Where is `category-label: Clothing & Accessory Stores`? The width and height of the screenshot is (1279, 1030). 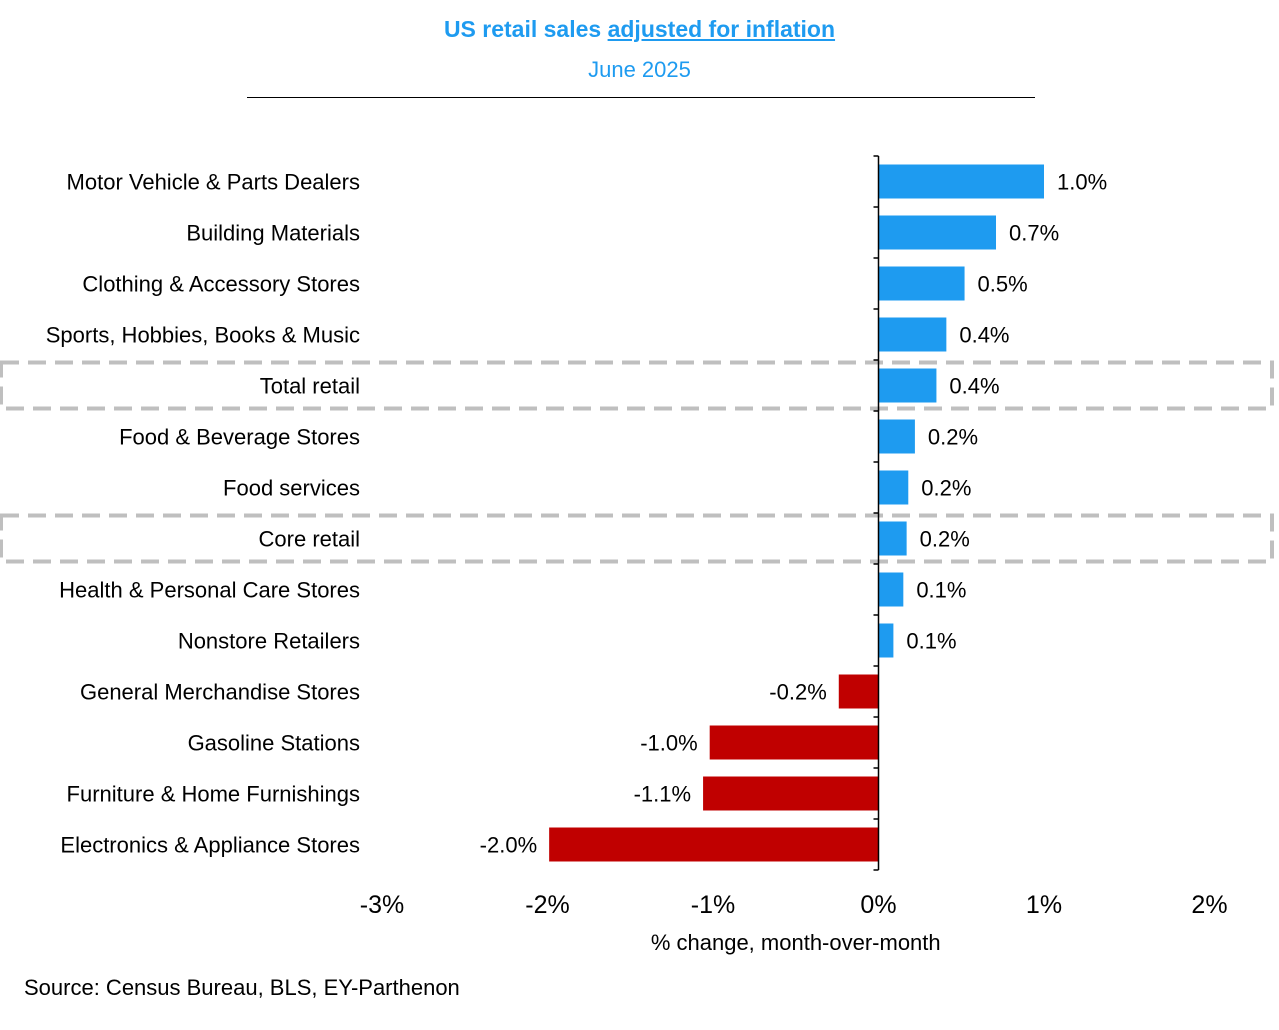
category-label: Clothing & Accessory Stores is located at coordinates (221, 284).